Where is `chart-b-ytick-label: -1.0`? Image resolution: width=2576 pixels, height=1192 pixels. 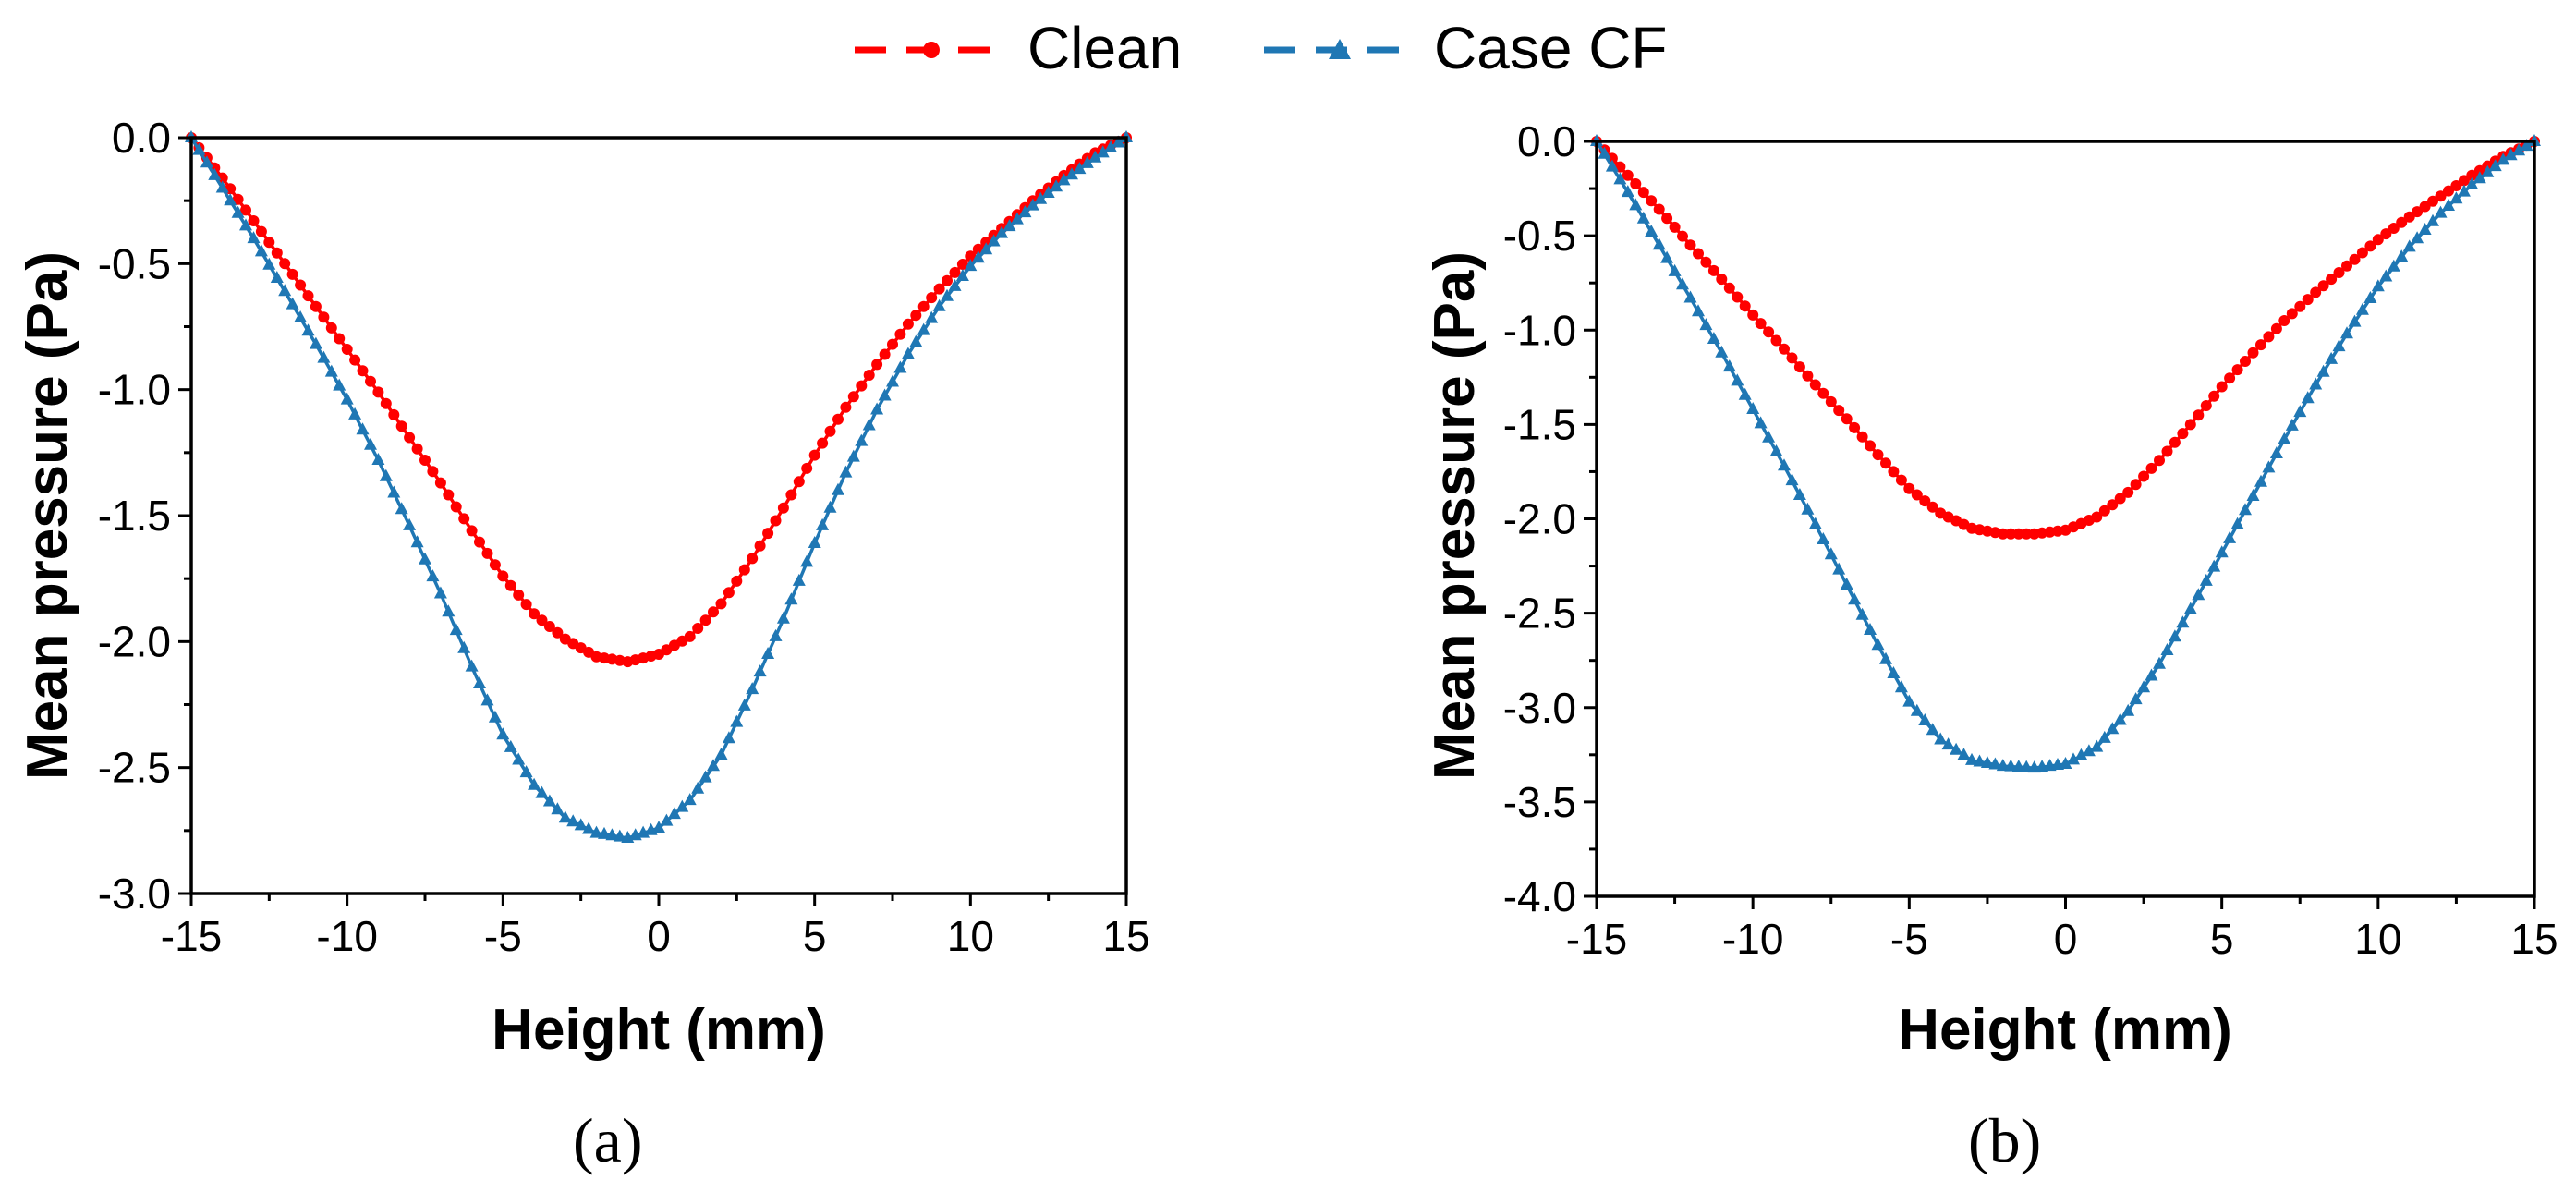
chart-b-ytick-label: -1.0 is located at coordinates (1539, 330).